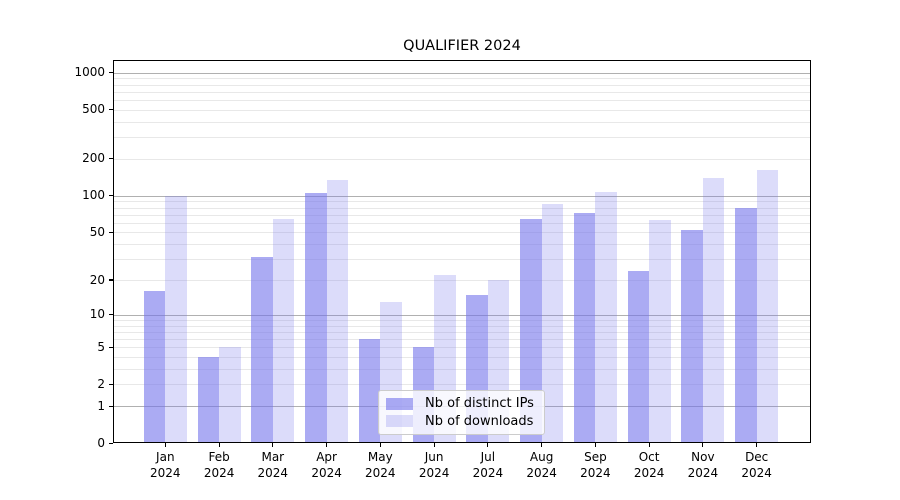 The height and width of the screenshot is (500, 900). Describe the element at coordinates (461, 422) in the screenshot. I see `legend-item-downloads: Nb of downloads` at that location.